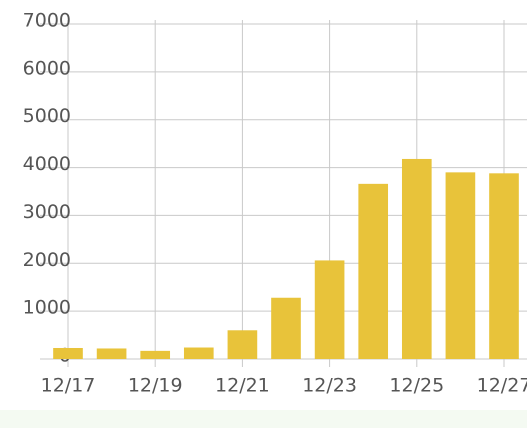 This screenshot has height=428, width=527. I want to click on x-tick-label: 12/25, so click(416, 386).